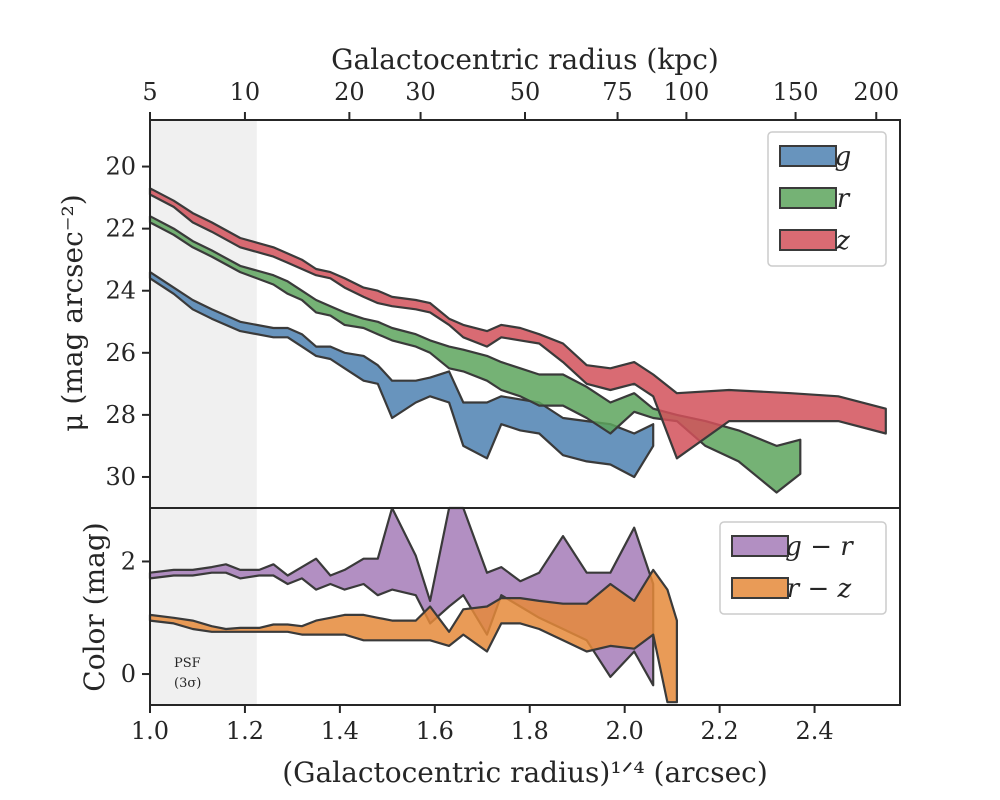  What do you see at coordinates (187, 683) in the screenshot?
I see `psf-label-line2: (3σ)` at bounding box center [187, 683].